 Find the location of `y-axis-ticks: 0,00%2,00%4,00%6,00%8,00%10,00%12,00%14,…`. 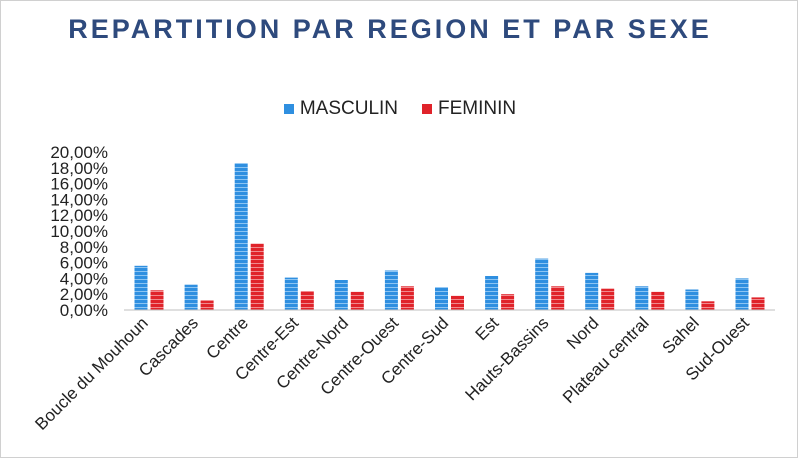

y-axis-ticks: 0,00%2,00%4,00%6,00%8,00%10,00%12,00%14,… is located at coordinates (79, 231).